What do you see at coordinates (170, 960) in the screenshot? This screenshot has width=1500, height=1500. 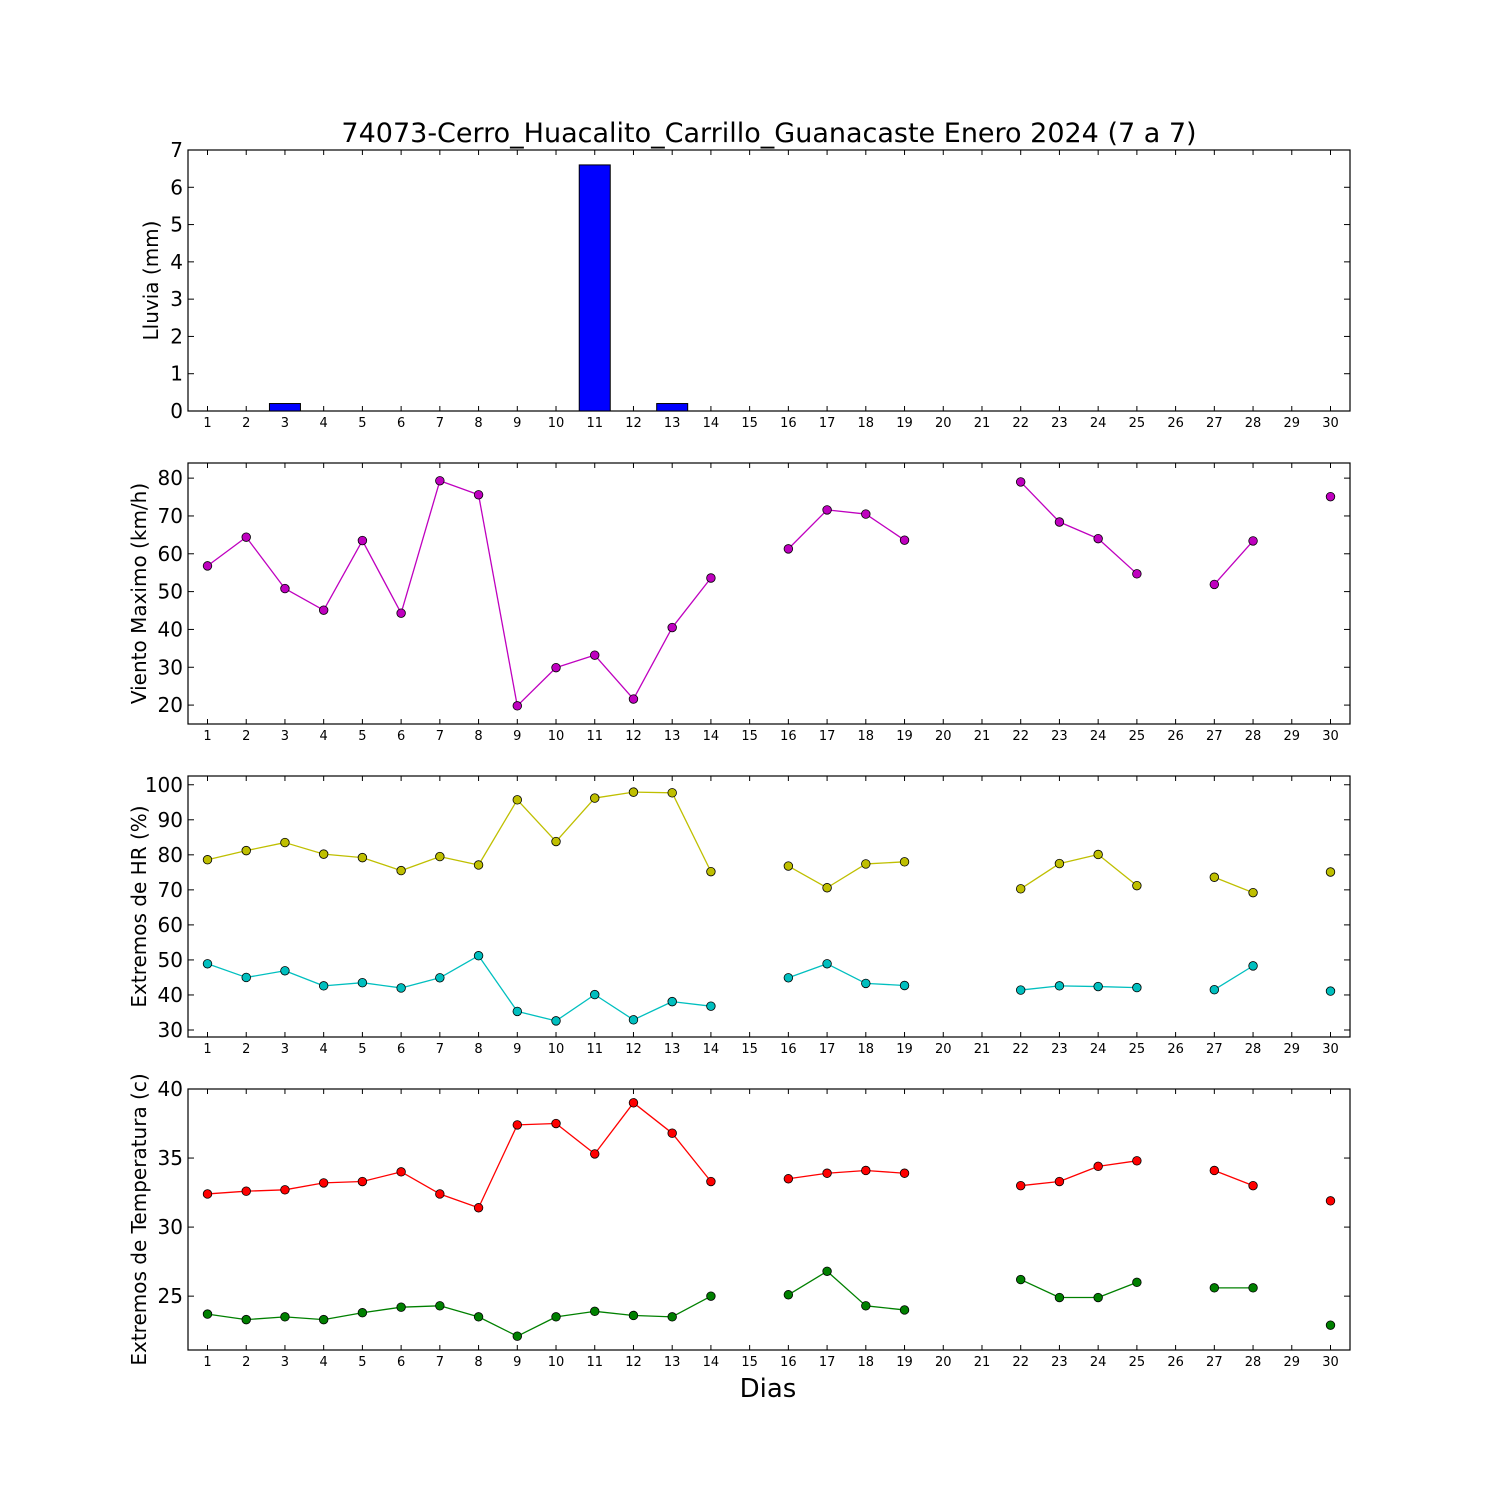 I see `y-tick-label: 50` at bounding box center [170, 960].